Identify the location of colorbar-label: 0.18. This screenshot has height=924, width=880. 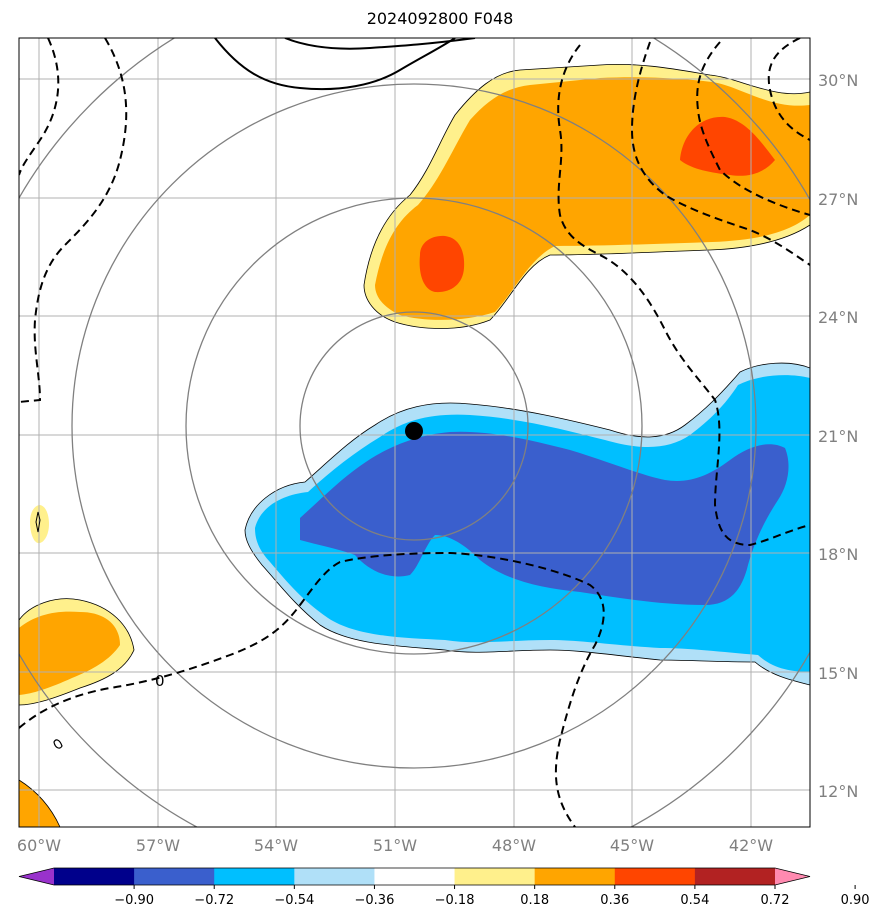
(534, 900).